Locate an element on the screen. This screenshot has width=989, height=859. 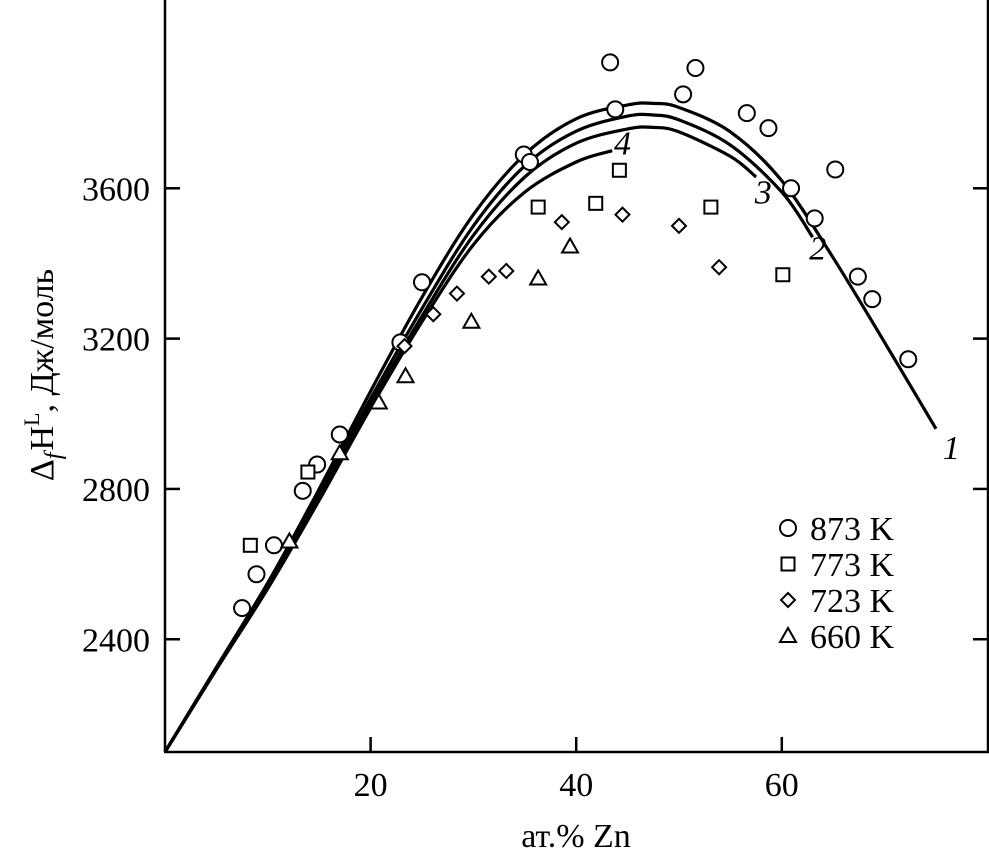
legend-marker-660k is located at coordinates (788, 634).